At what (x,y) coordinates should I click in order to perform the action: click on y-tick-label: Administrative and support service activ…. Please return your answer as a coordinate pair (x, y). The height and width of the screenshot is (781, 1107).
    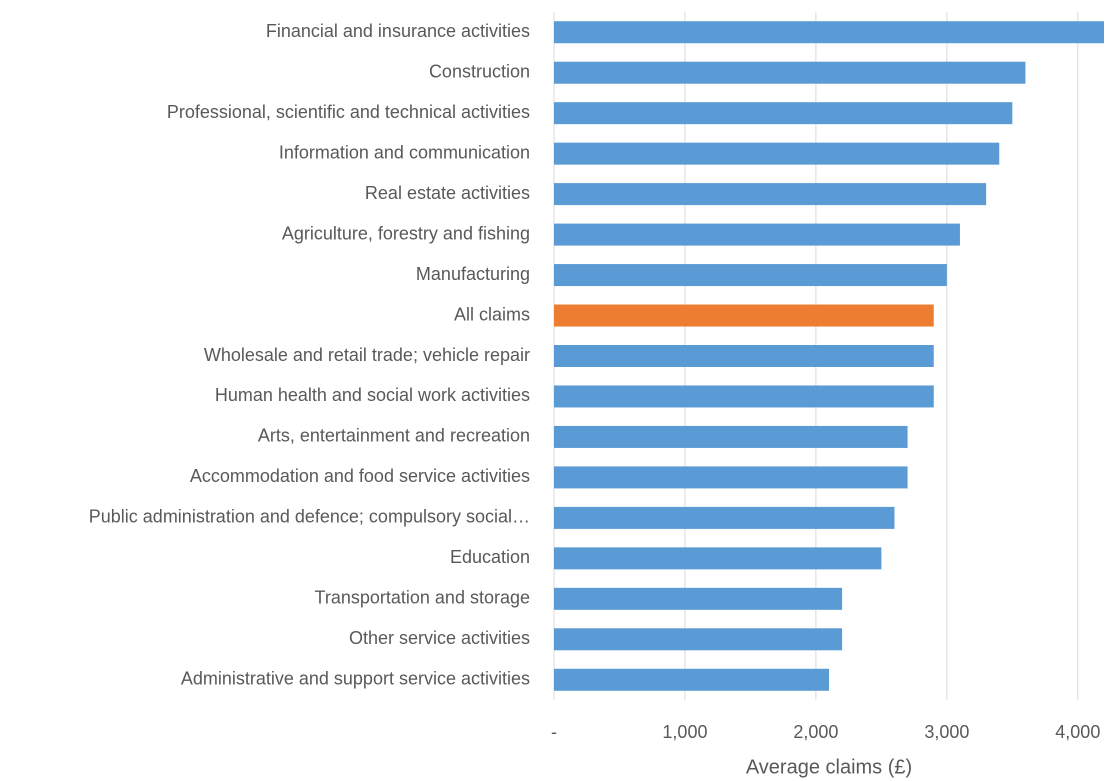
    Looking at the image, I should click on (355, 679).